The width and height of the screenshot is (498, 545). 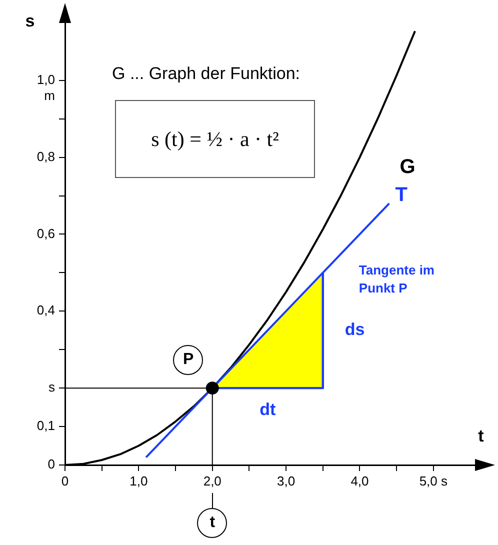 I want to click on x-tick-label: 4,0, so click(x=359, y=481).